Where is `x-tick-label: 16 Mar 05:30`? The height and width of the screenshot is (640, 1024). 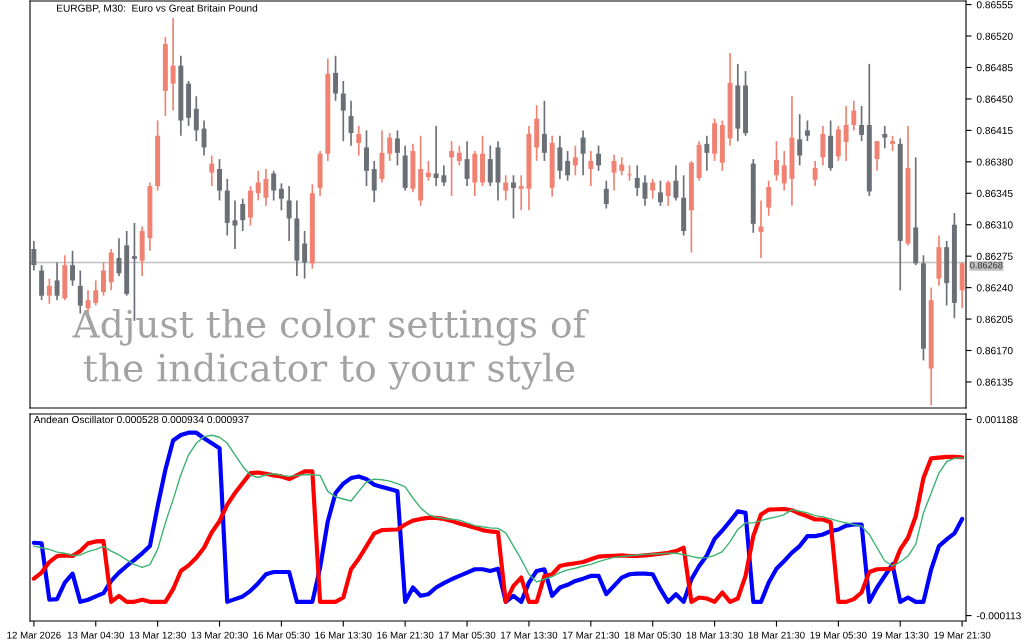
x-tick-label: 16 Mar 05:30 is located at coordinates (281, 635).